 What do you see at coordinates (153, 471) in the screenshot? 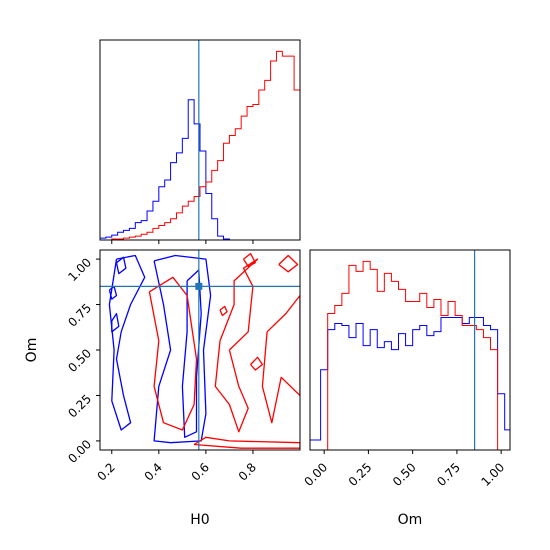
I see `H0-Om-2d-xtick-label-1: 0.4` at bounding box center [153, 471].